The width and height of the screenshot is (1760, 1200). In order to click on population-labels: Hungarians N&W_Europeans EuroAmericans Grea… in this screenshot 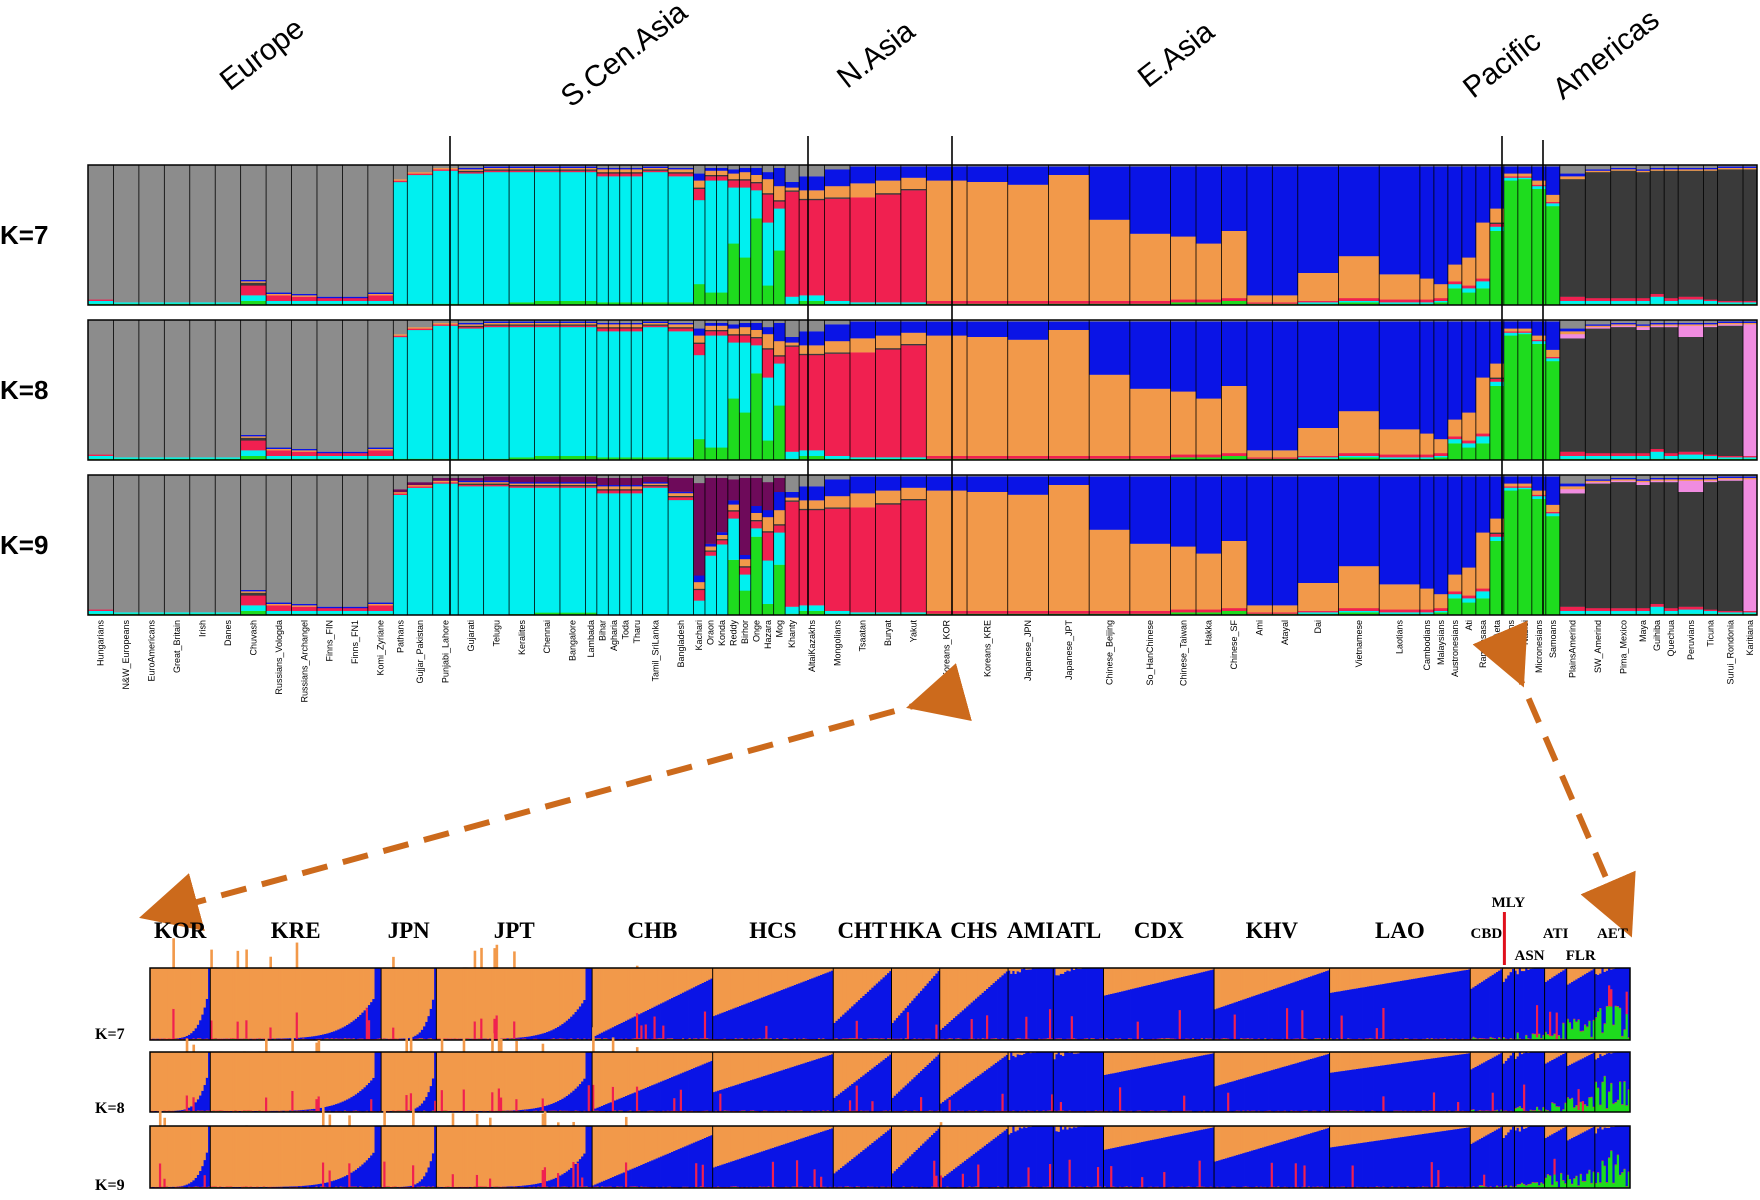, I will do `click(925, 661)`.